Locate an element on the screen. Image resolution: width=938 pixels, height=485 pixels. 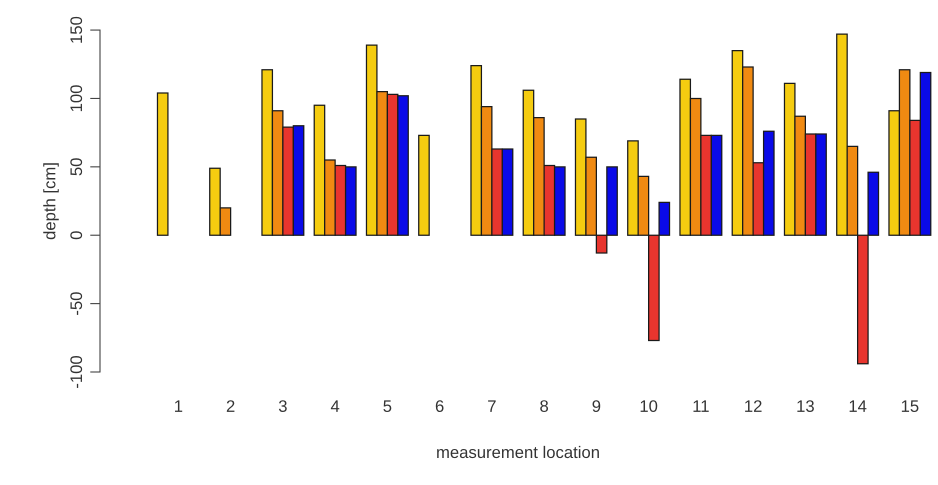
x-tick-label: 3 is located at coordinates (282, 406).